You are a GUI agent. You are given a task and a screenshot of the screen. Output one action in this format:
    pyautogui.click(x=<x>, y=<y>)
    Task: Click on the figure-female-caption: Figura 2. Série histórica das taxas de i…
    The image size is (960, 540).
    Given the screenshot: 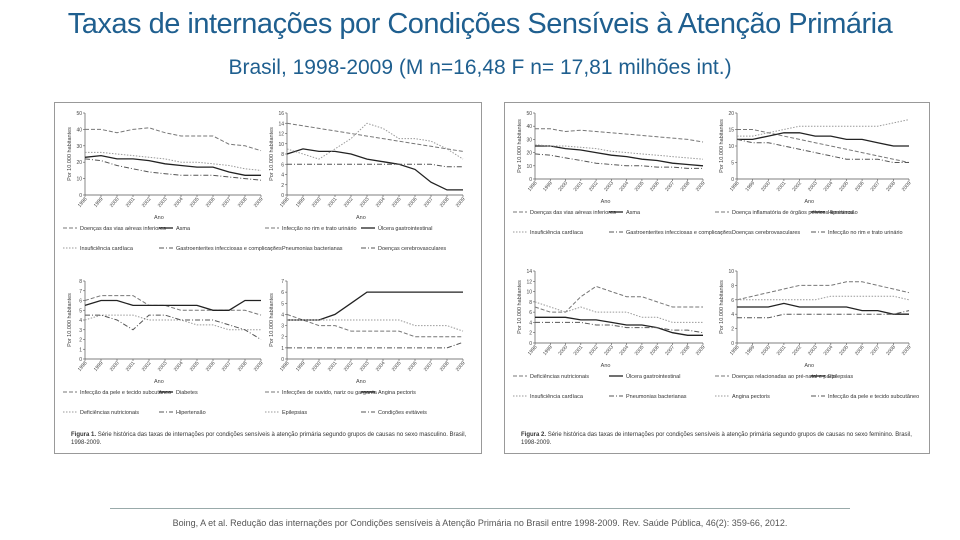 What is the action you would take?
    pyautogui.click(x=720, y=439)
    